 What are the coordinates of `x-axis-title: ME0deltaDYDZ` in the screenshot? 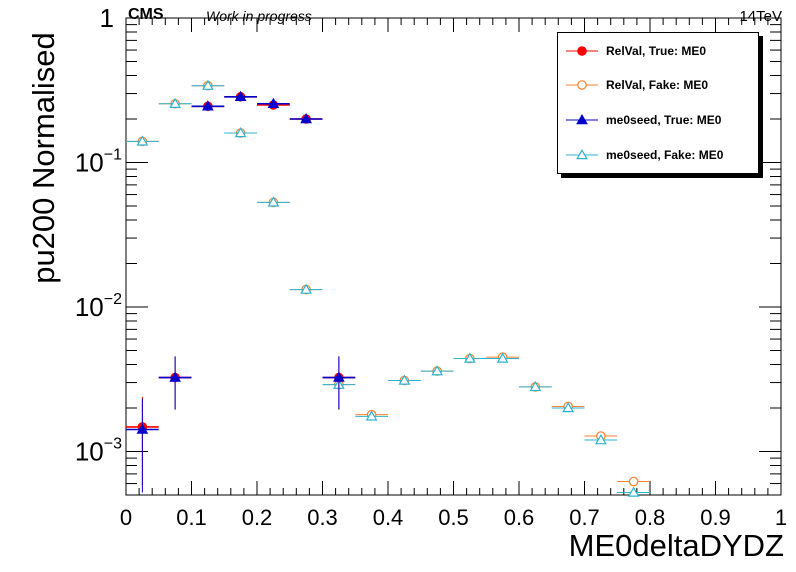 It's located at (676, 545).